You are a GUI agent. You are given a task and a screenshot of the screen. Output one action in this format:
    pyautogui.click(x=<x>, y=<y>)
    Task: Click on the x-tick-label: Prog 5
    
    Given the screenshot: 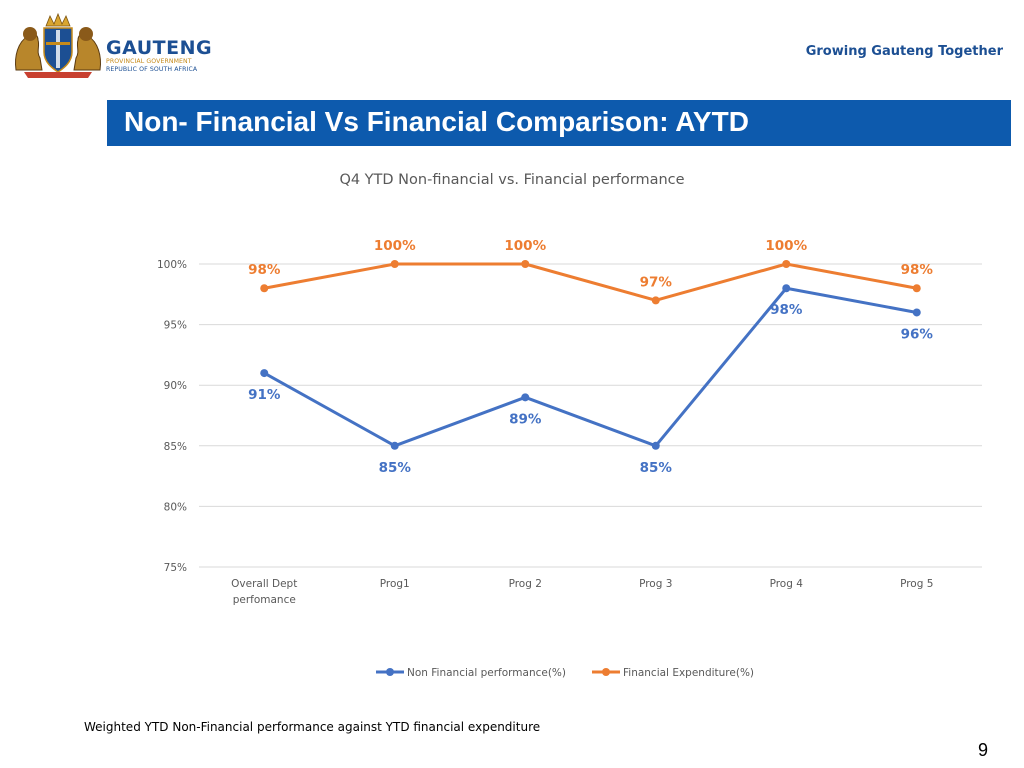 What is the action you would take?
    pyautogui.click(x=916, y=584)
    